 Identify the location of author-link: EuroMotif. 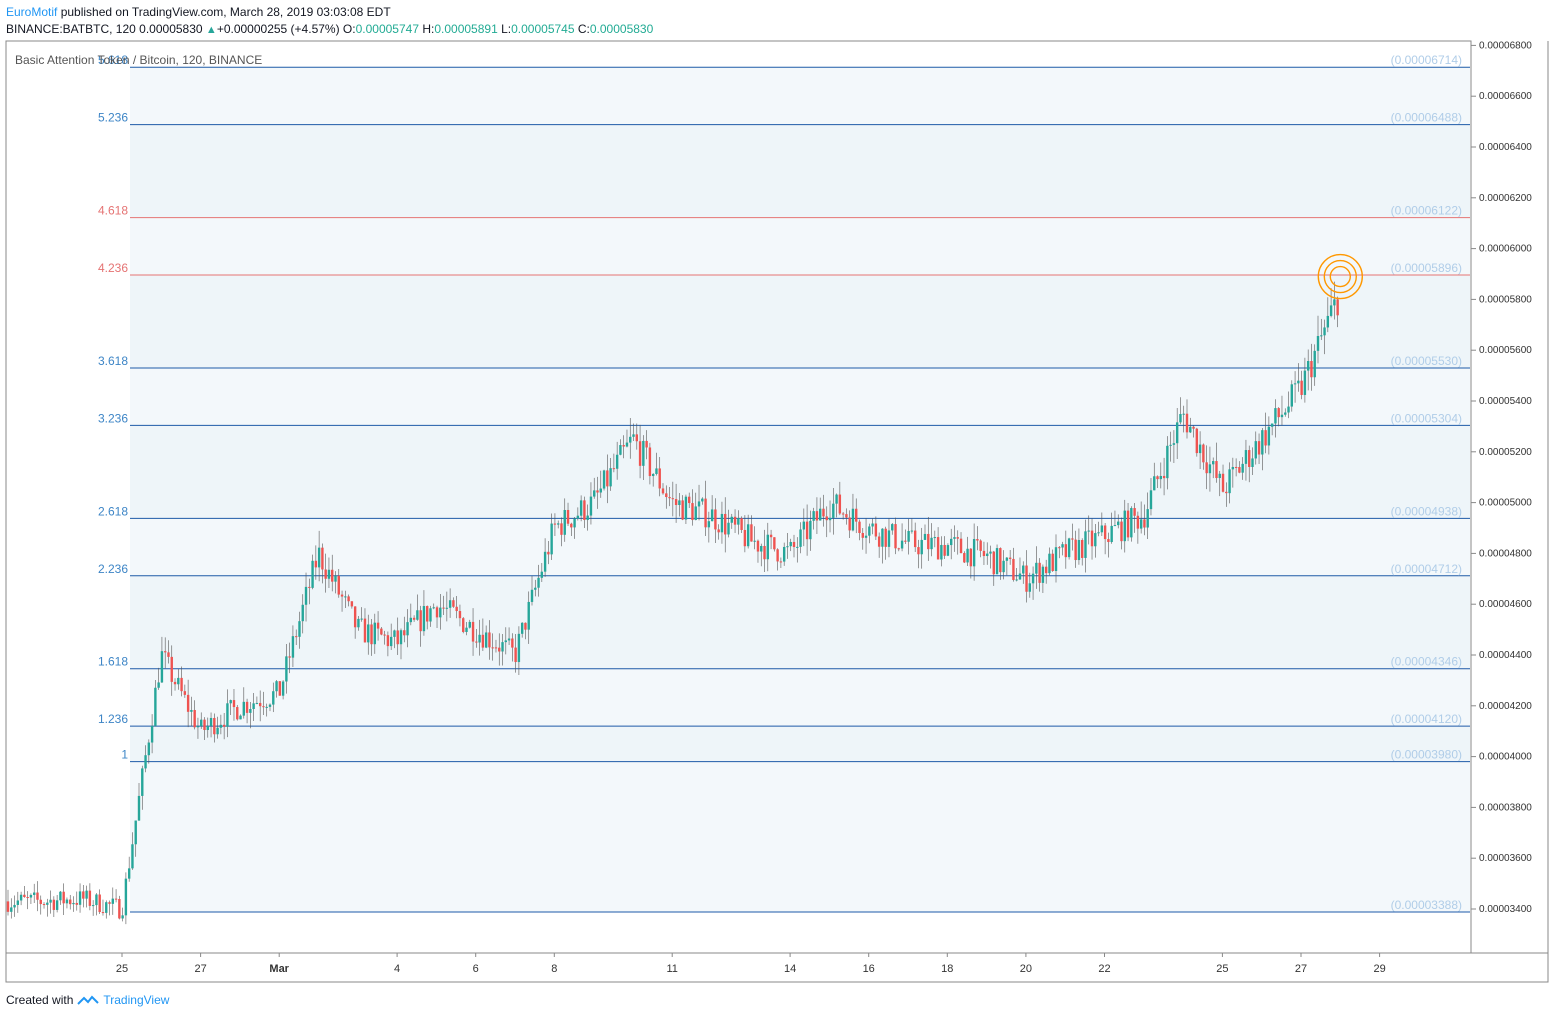
(32, 12).